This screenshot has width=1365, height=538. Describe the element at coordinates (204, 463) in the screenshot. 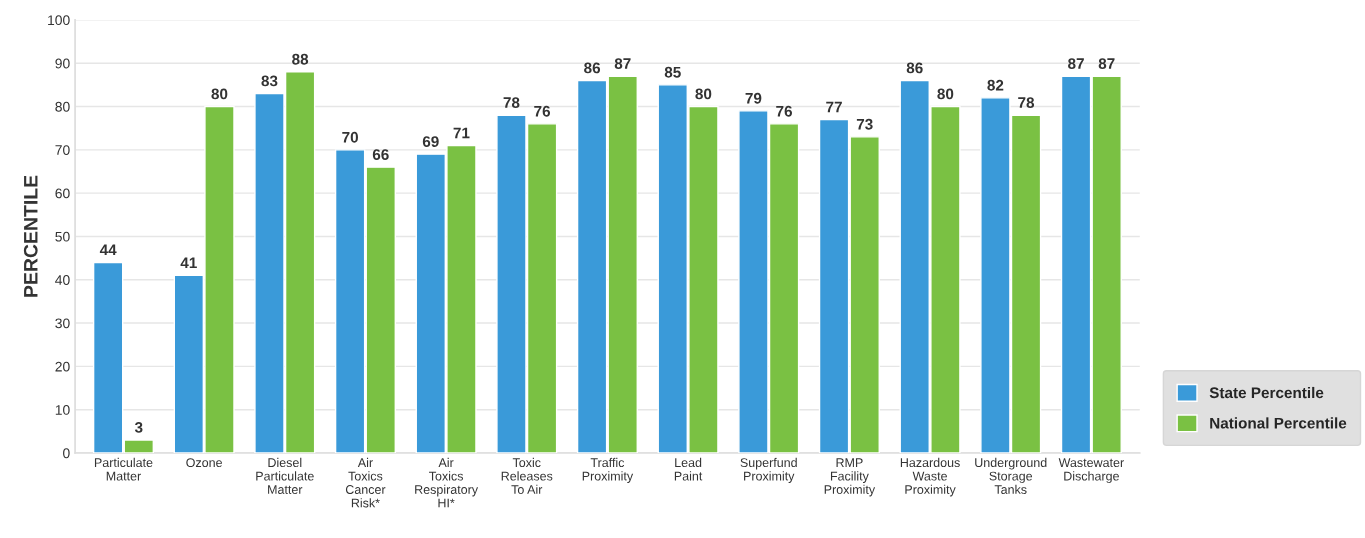

I see `x-tick-label: Ozone` at that location.